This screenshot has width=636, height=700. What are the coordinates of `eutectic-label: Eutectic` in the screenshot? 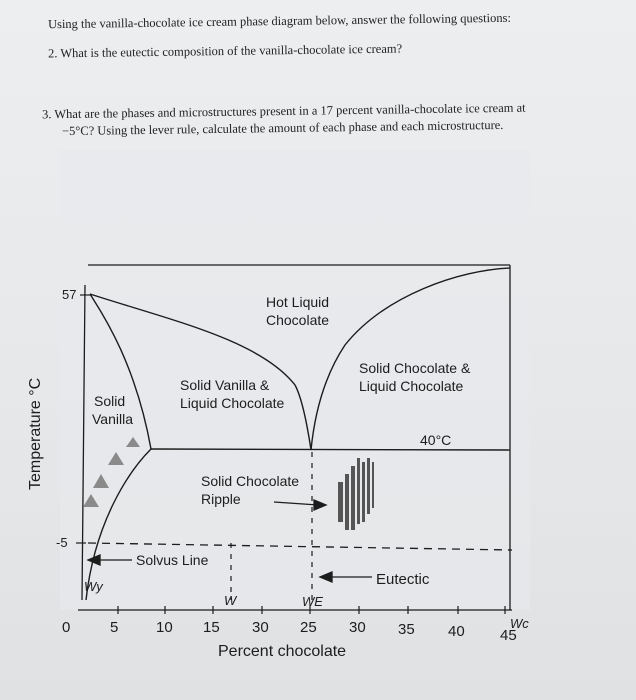 It's located at (403, 579).